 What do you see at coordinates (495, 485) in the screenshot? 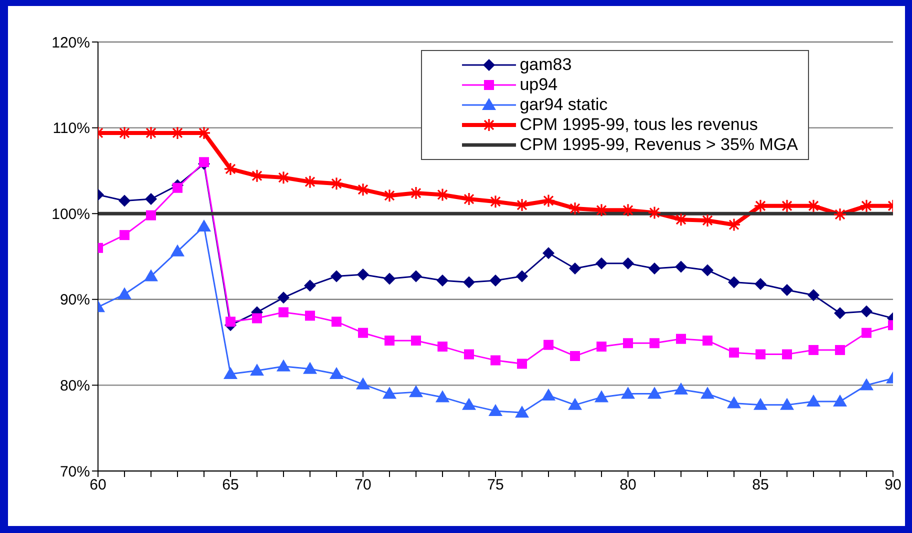
I see `x-tick-label: 75` at bounding box center [495, 485].